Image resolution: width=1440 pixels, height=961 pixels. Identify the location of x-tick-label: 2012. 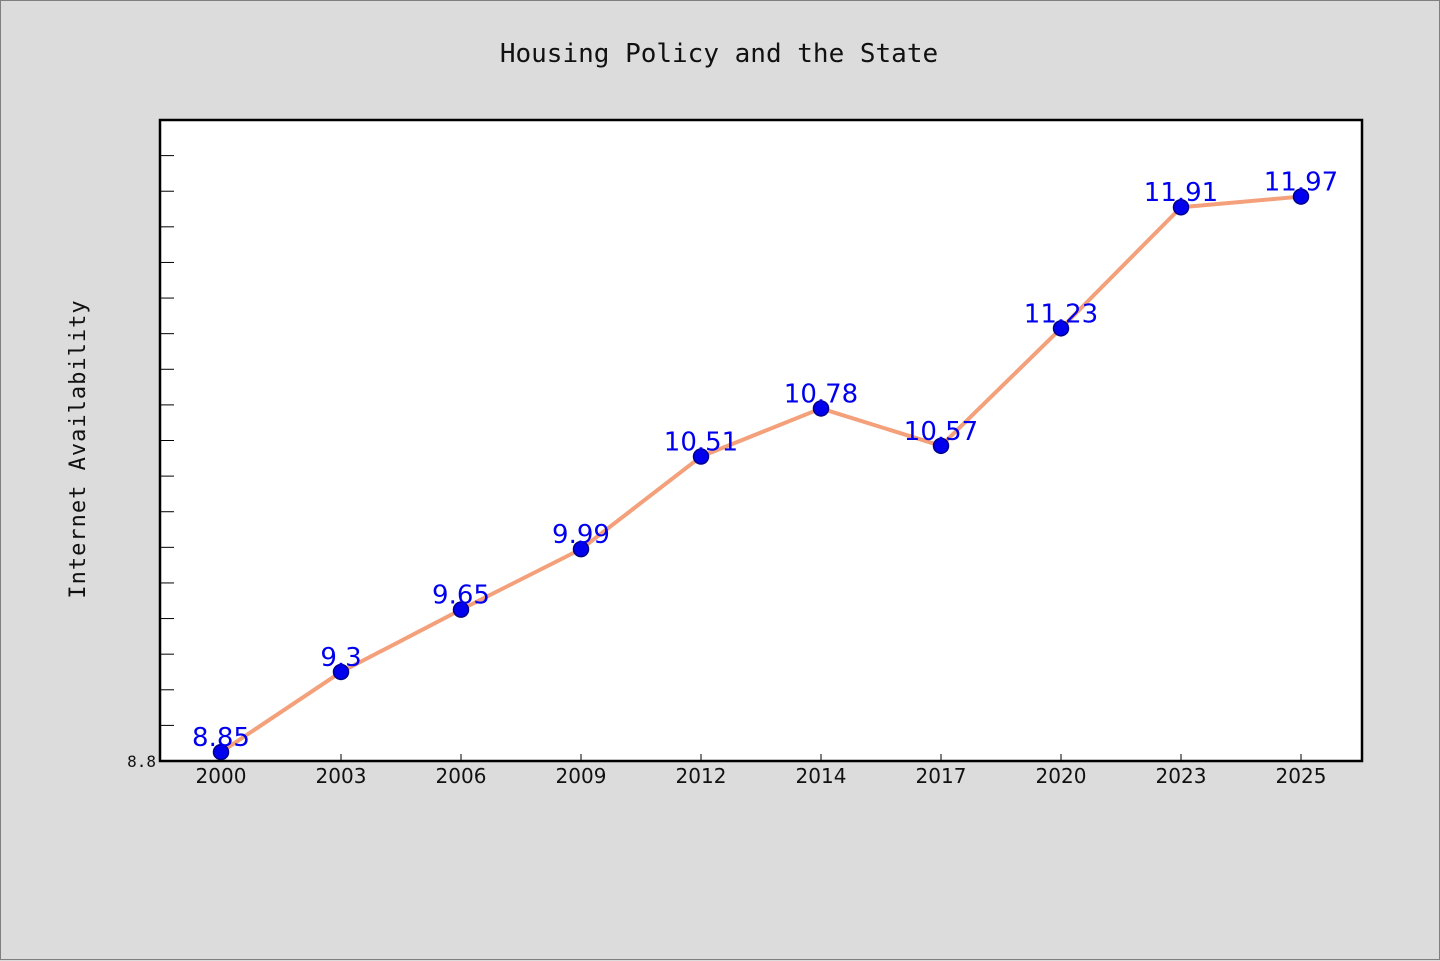
(701, 776).